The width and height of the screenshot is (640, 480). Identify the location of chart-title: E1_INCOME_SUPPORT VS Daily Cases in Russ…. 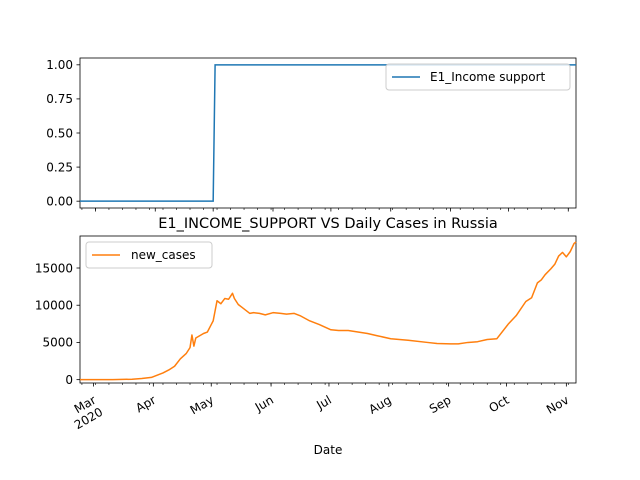
(328, 224).